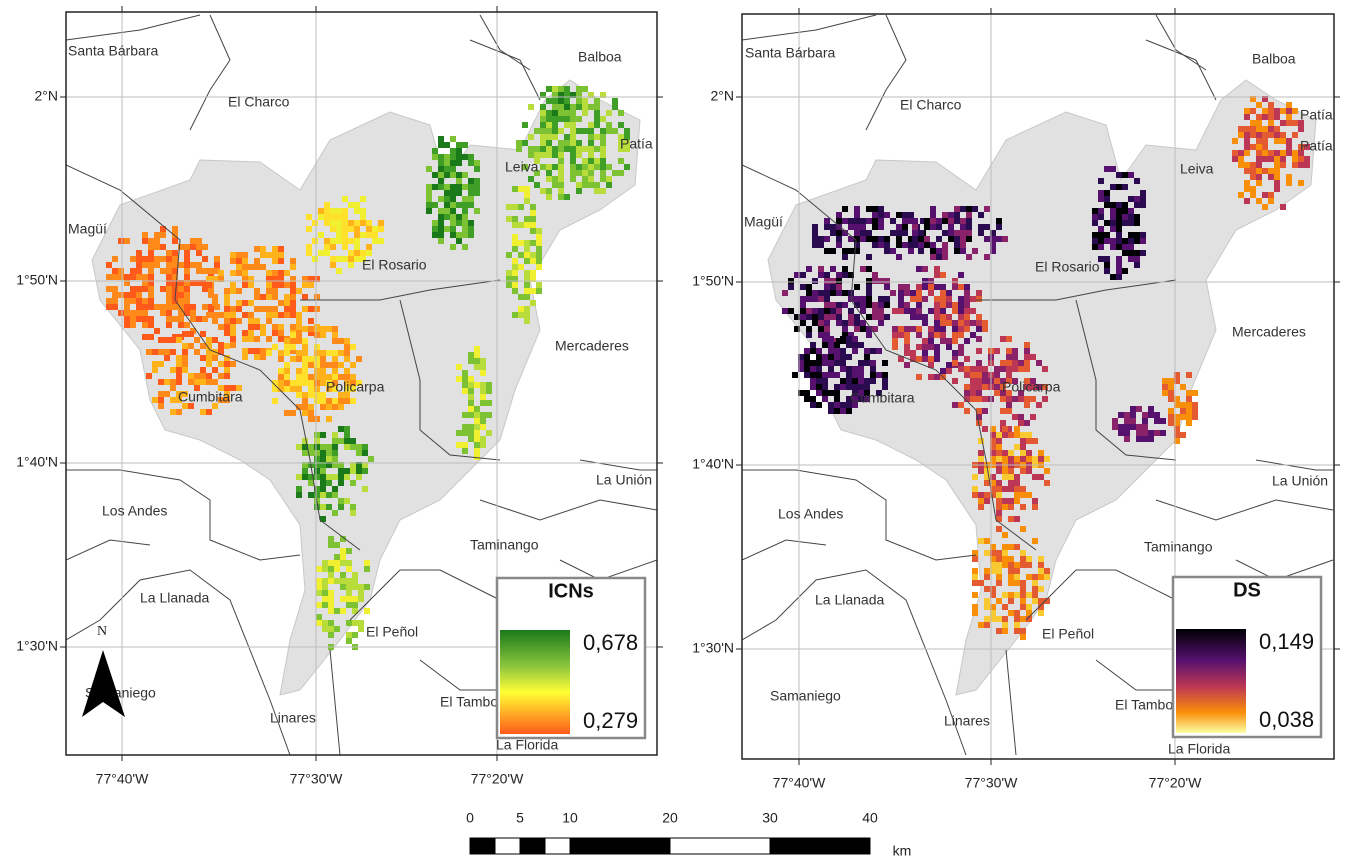 The image size is (1350, 861). What do you see at coordinates (1144, 705) in the screenshot?
I see `place-name: El Tambo` at bounding box center [1144, 705].